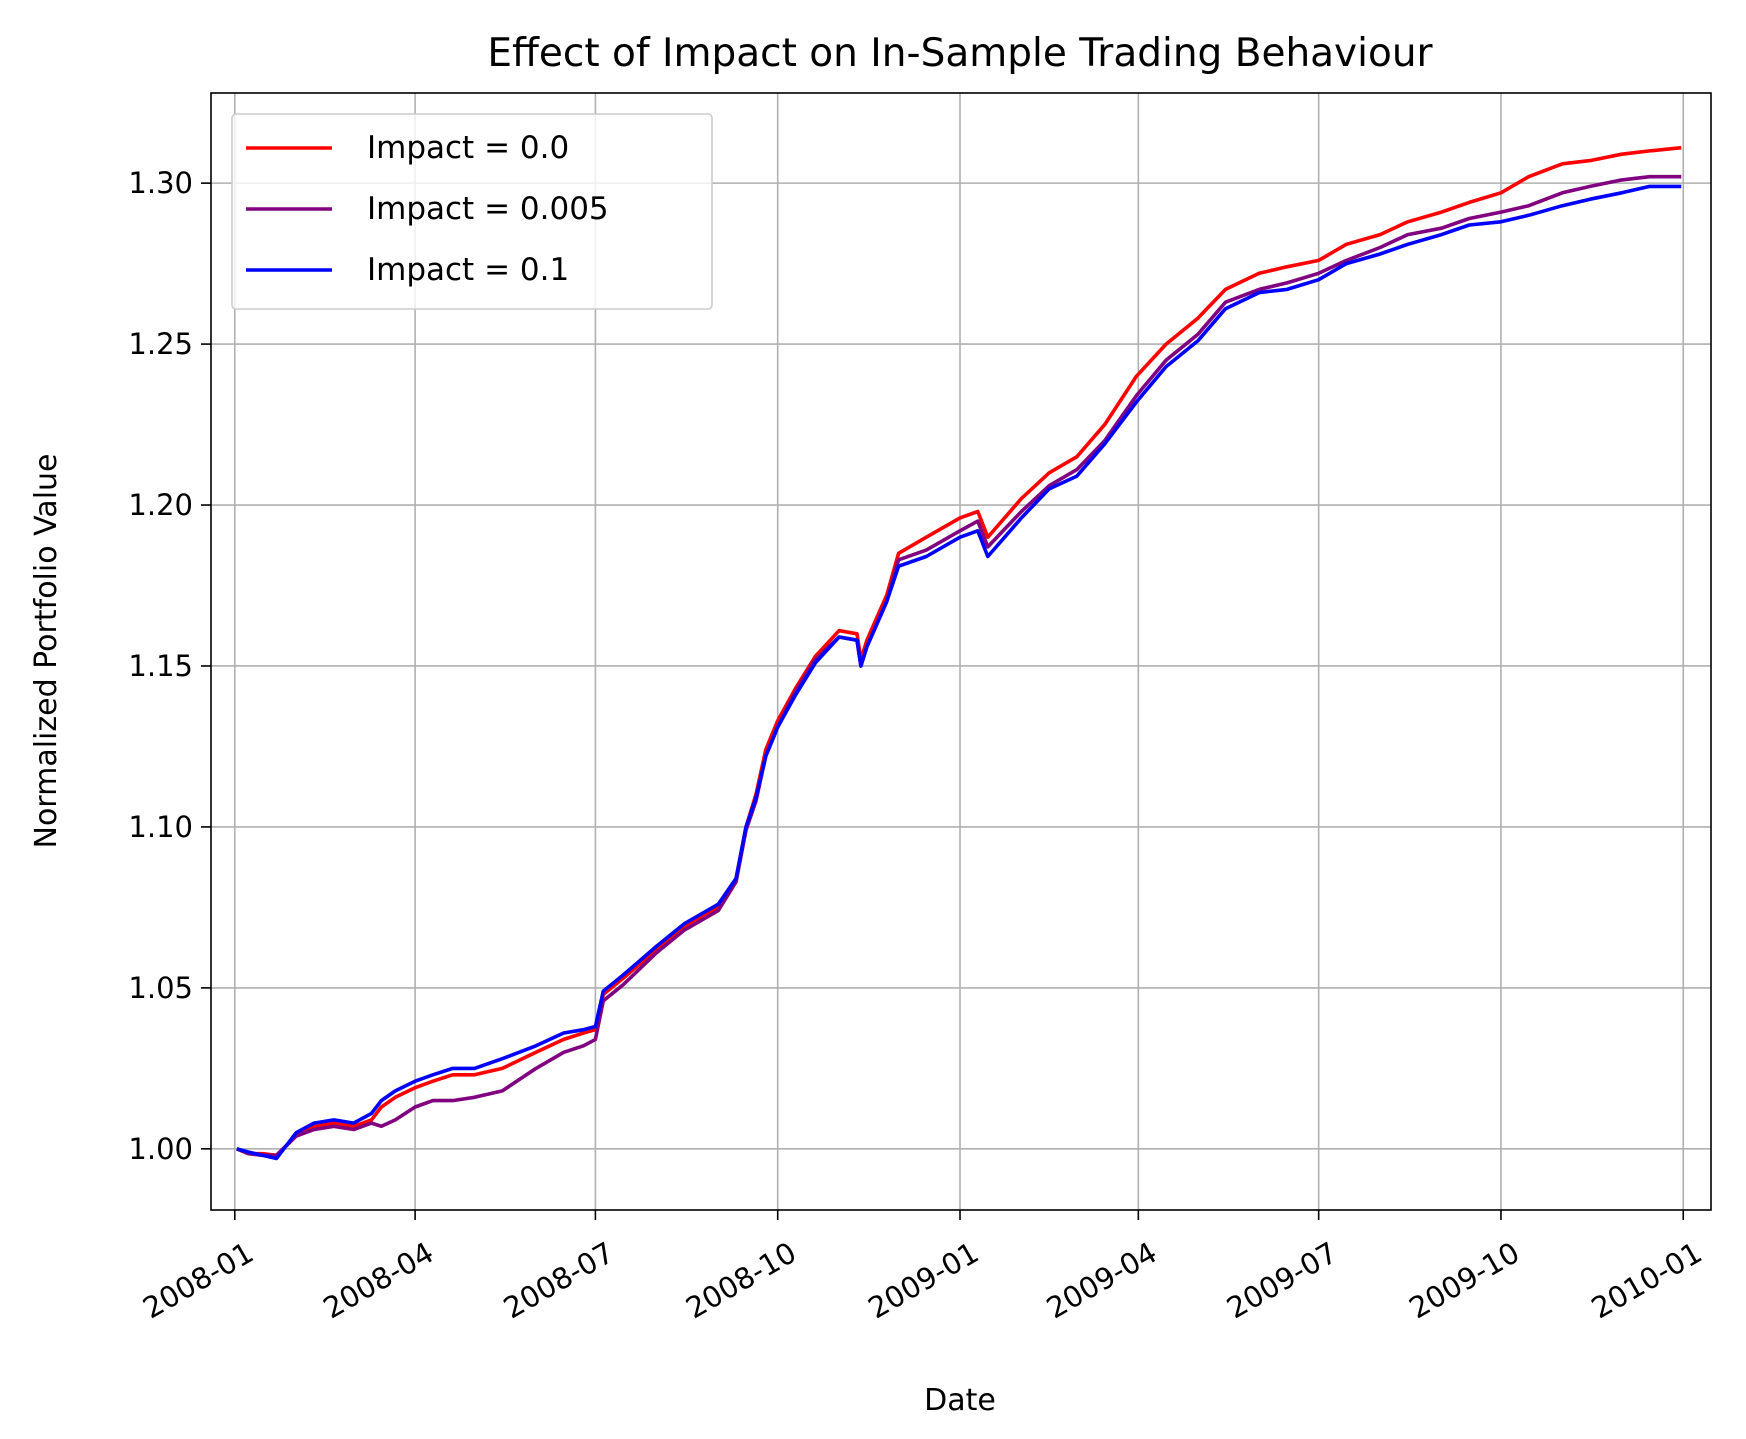 The height and width of the screenshot is (1439, 1746). I want to click on y-tick-label: 1.25, so click(160, 344).